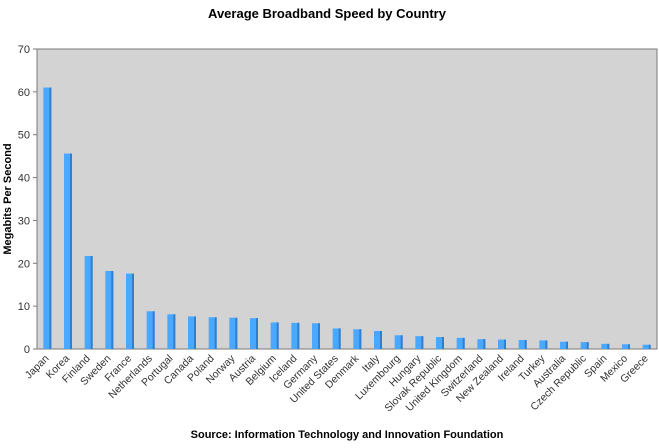 Image resolution: width=659 pixels, height=448 pixels. I want to click on bar-canada, so click(192, 332).